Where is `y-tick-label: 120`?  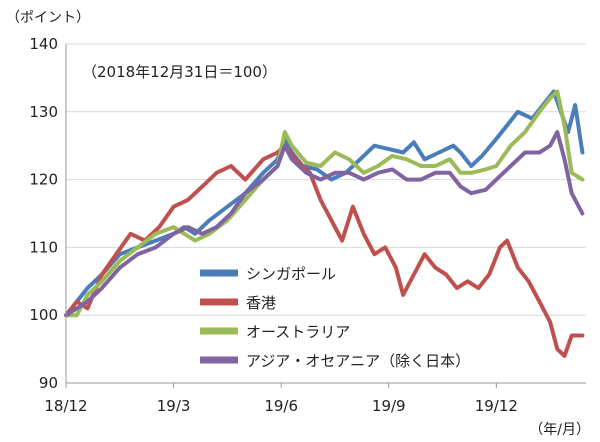
y-tick-label: 120 is located at coordinates (43, 180).